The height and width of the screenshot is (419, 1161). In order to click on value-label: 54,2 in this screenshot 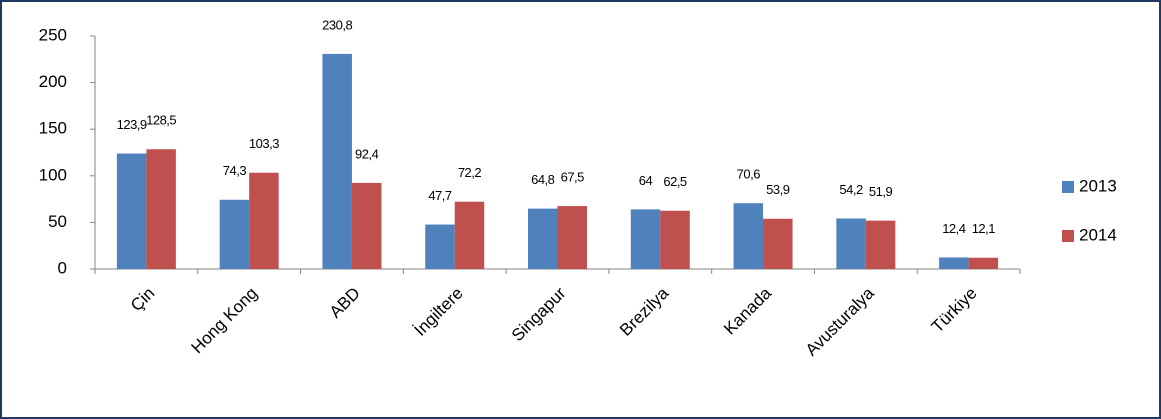, I will do `click(851, 189)`.